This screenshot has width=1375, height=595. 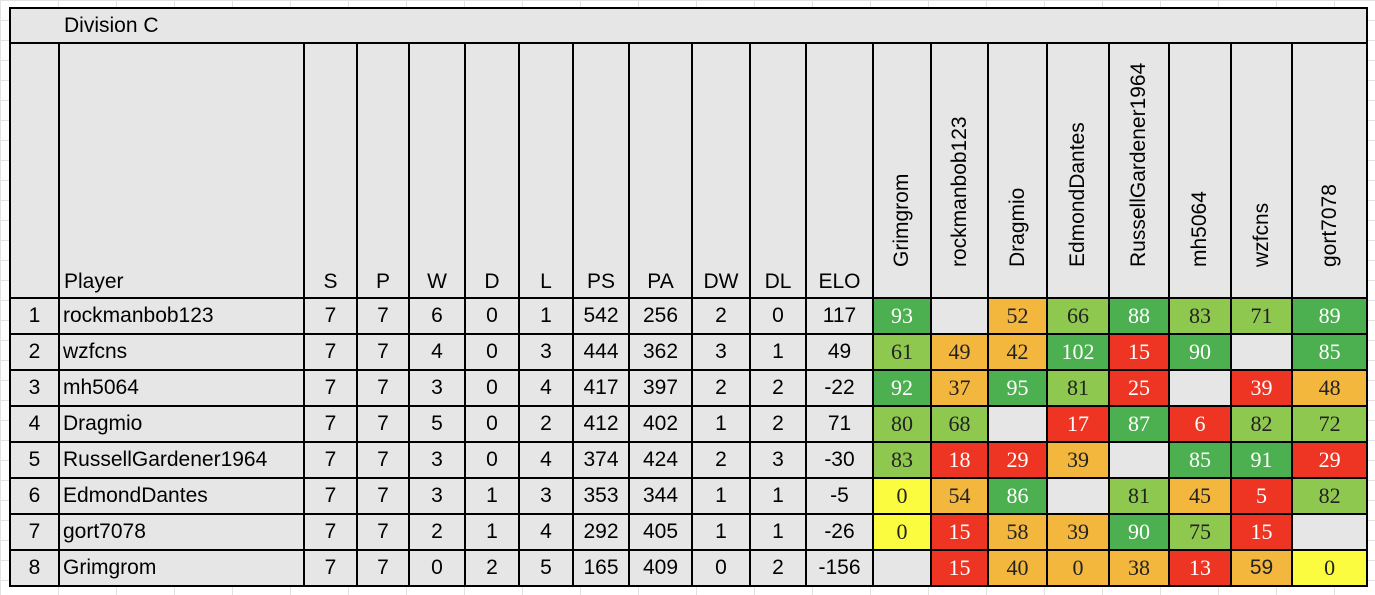 What do you see at coordinates (1261, 460) in the screenshot?
I see `score-cell: 91` at bounding box center [1261, 460].